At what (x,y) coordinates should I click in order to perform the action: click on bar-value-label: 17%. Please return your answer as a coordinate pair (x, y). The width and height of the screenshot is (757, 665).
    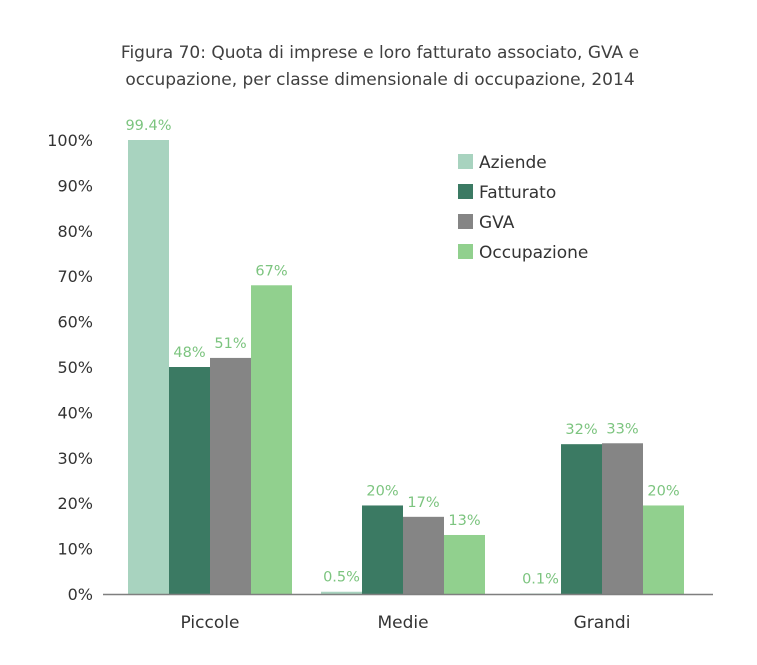
    Looking at the image, I should click on (423, 503).